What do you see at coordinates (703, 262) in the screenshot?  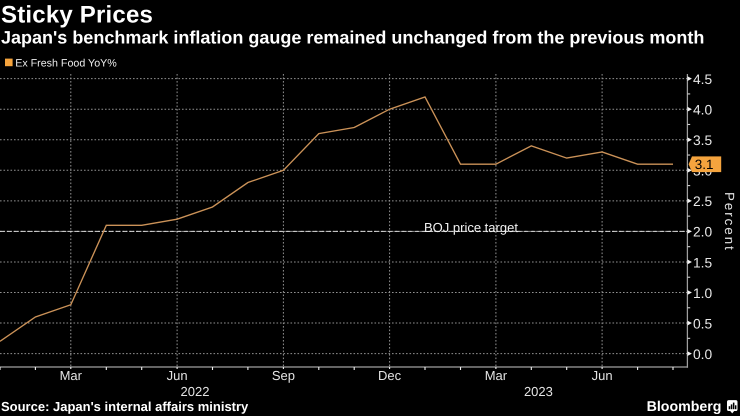 I see `svg-text: 1.5` at bounding box center [703, 262].